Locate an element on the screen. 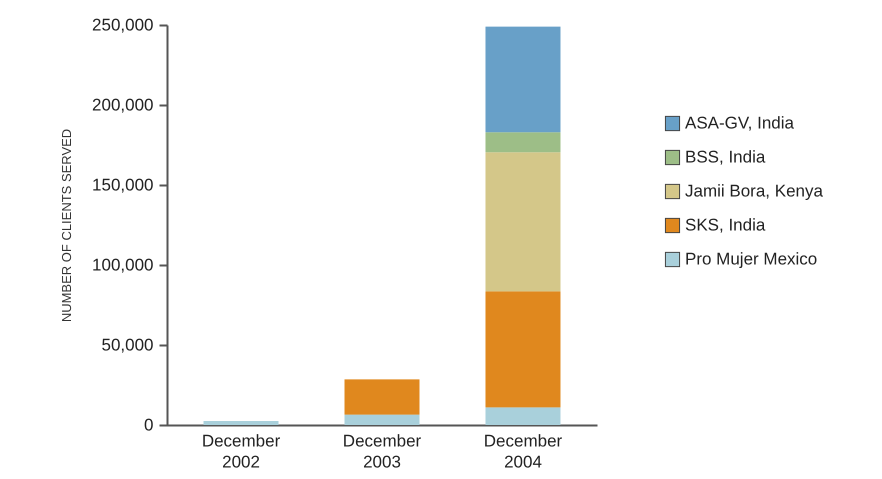  y-tick-label: 250,000 is located at coordinates (123, 25).